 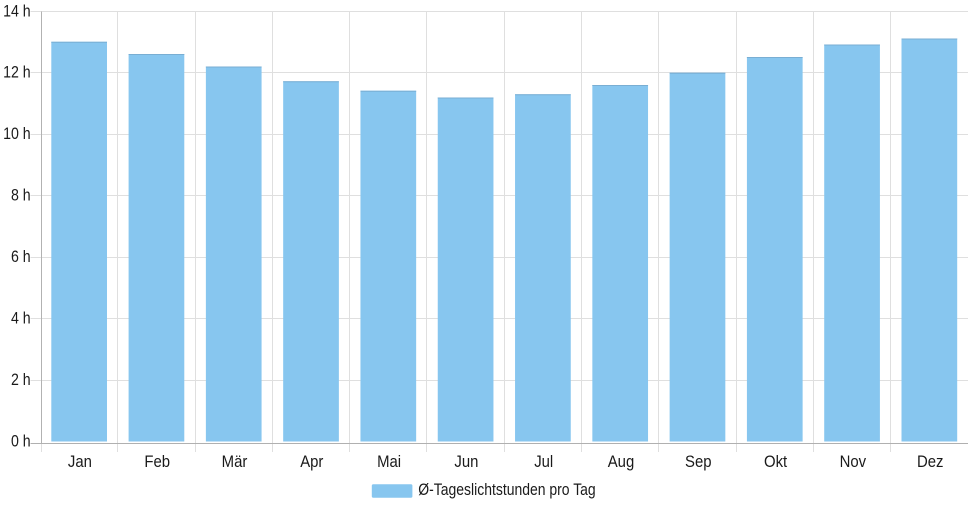 I want to click on svg-text: Dez, so click(x=930, y=462).